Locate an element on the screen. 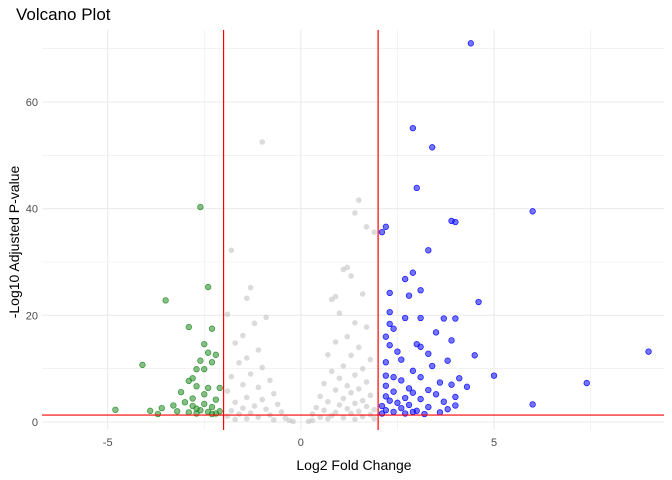  points-not-significant is located at coordinates (301, 282).